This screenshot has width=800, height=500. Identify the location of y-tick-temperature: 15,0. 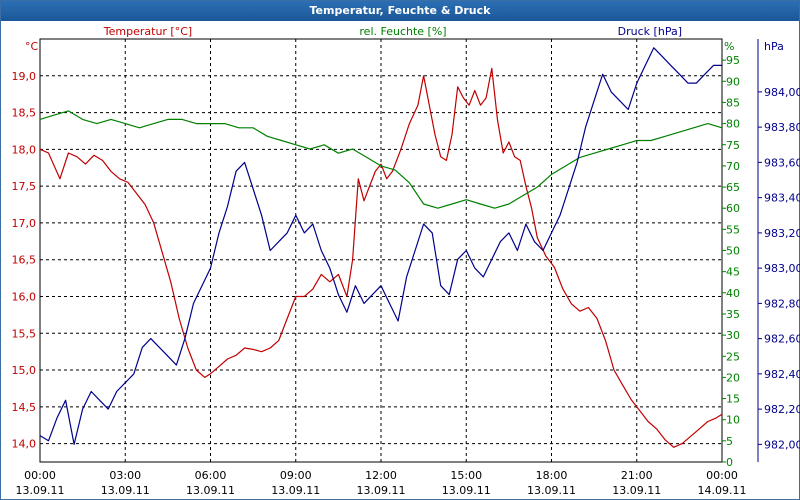
(24, 370).